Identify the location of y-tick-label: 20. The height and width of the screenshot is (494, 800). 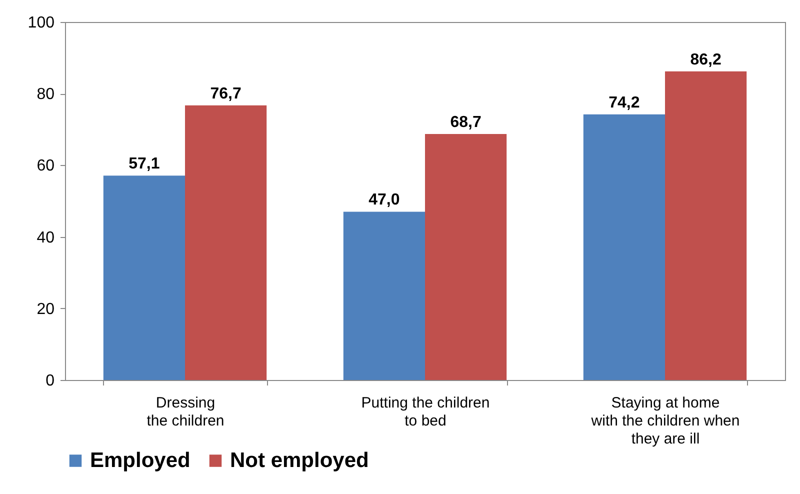
(45, 309).